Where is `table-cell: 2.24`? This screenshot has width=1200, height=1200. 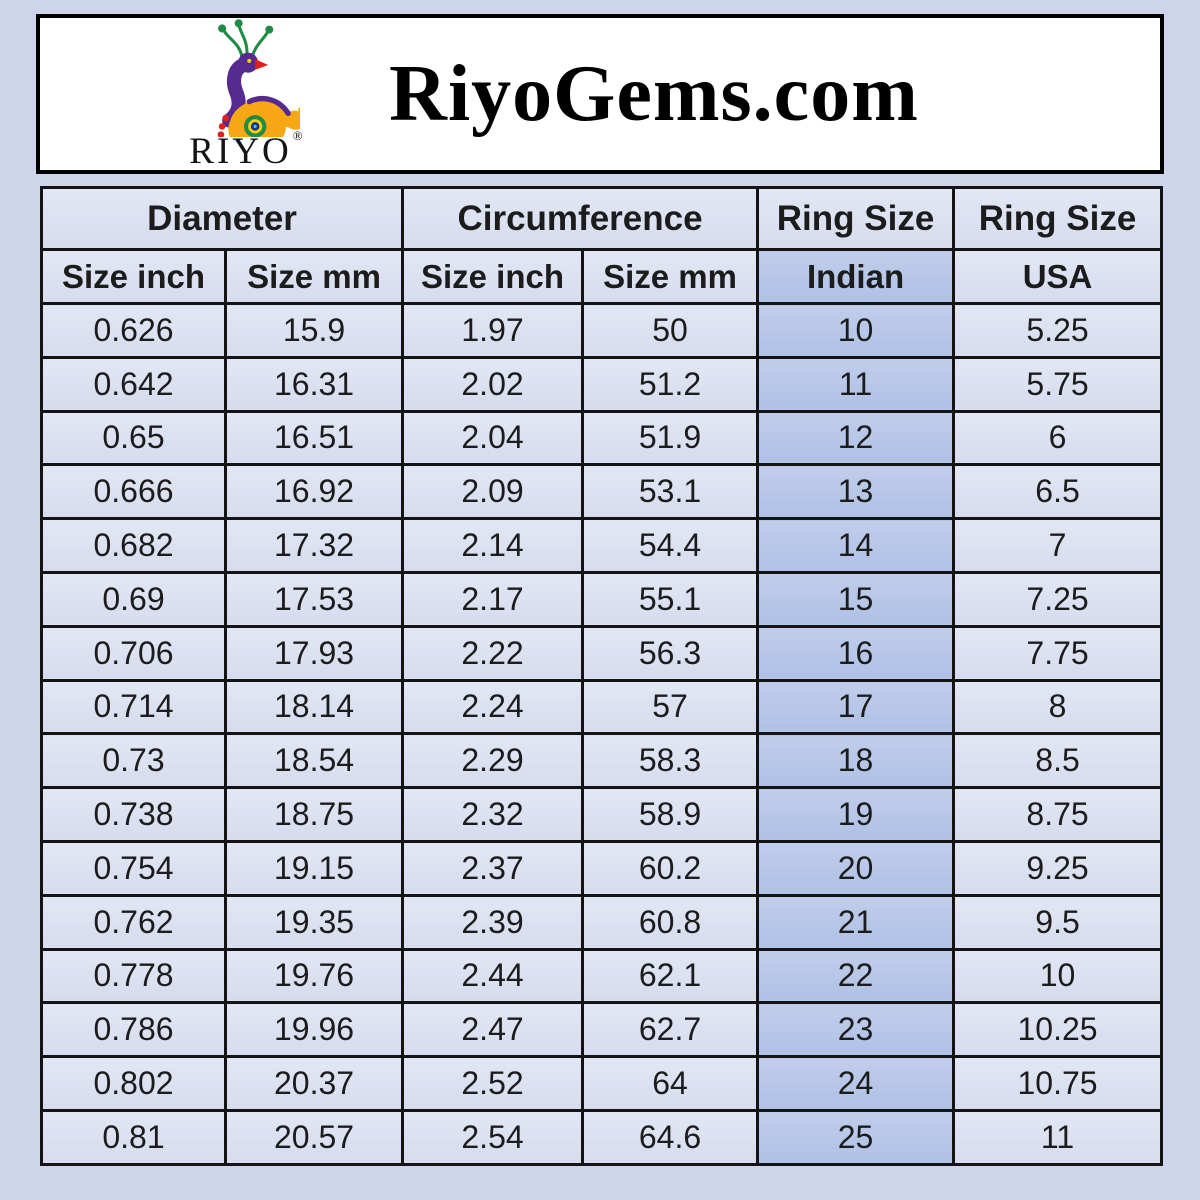 table-cell: 2.24 is located at coordinates (493, 707).